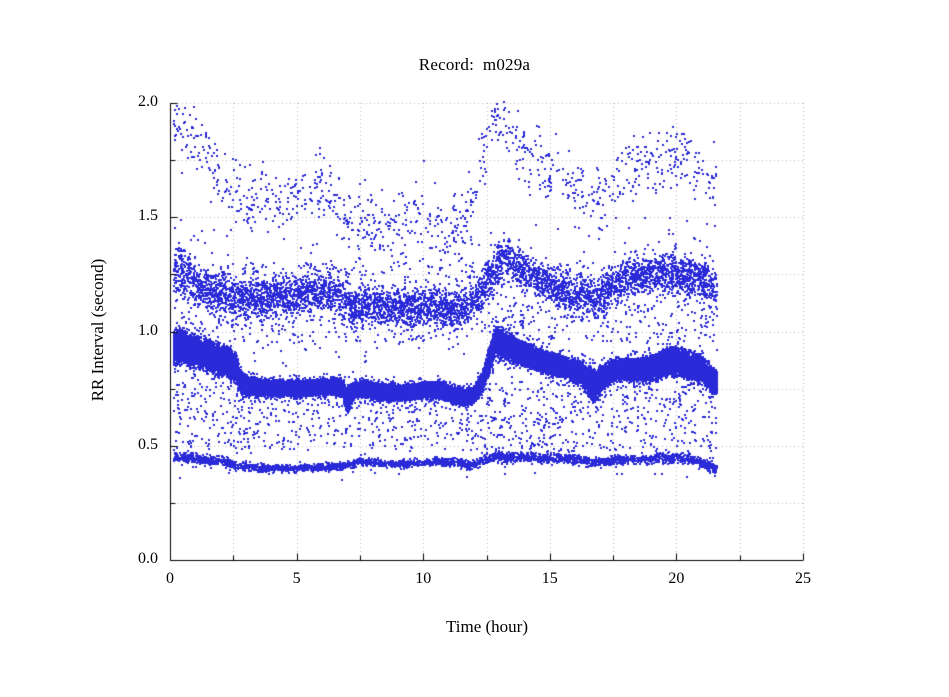 The height and width of the screenshot is (697, 949). I want to click on x-tick-label: 0, so click(170, 578).